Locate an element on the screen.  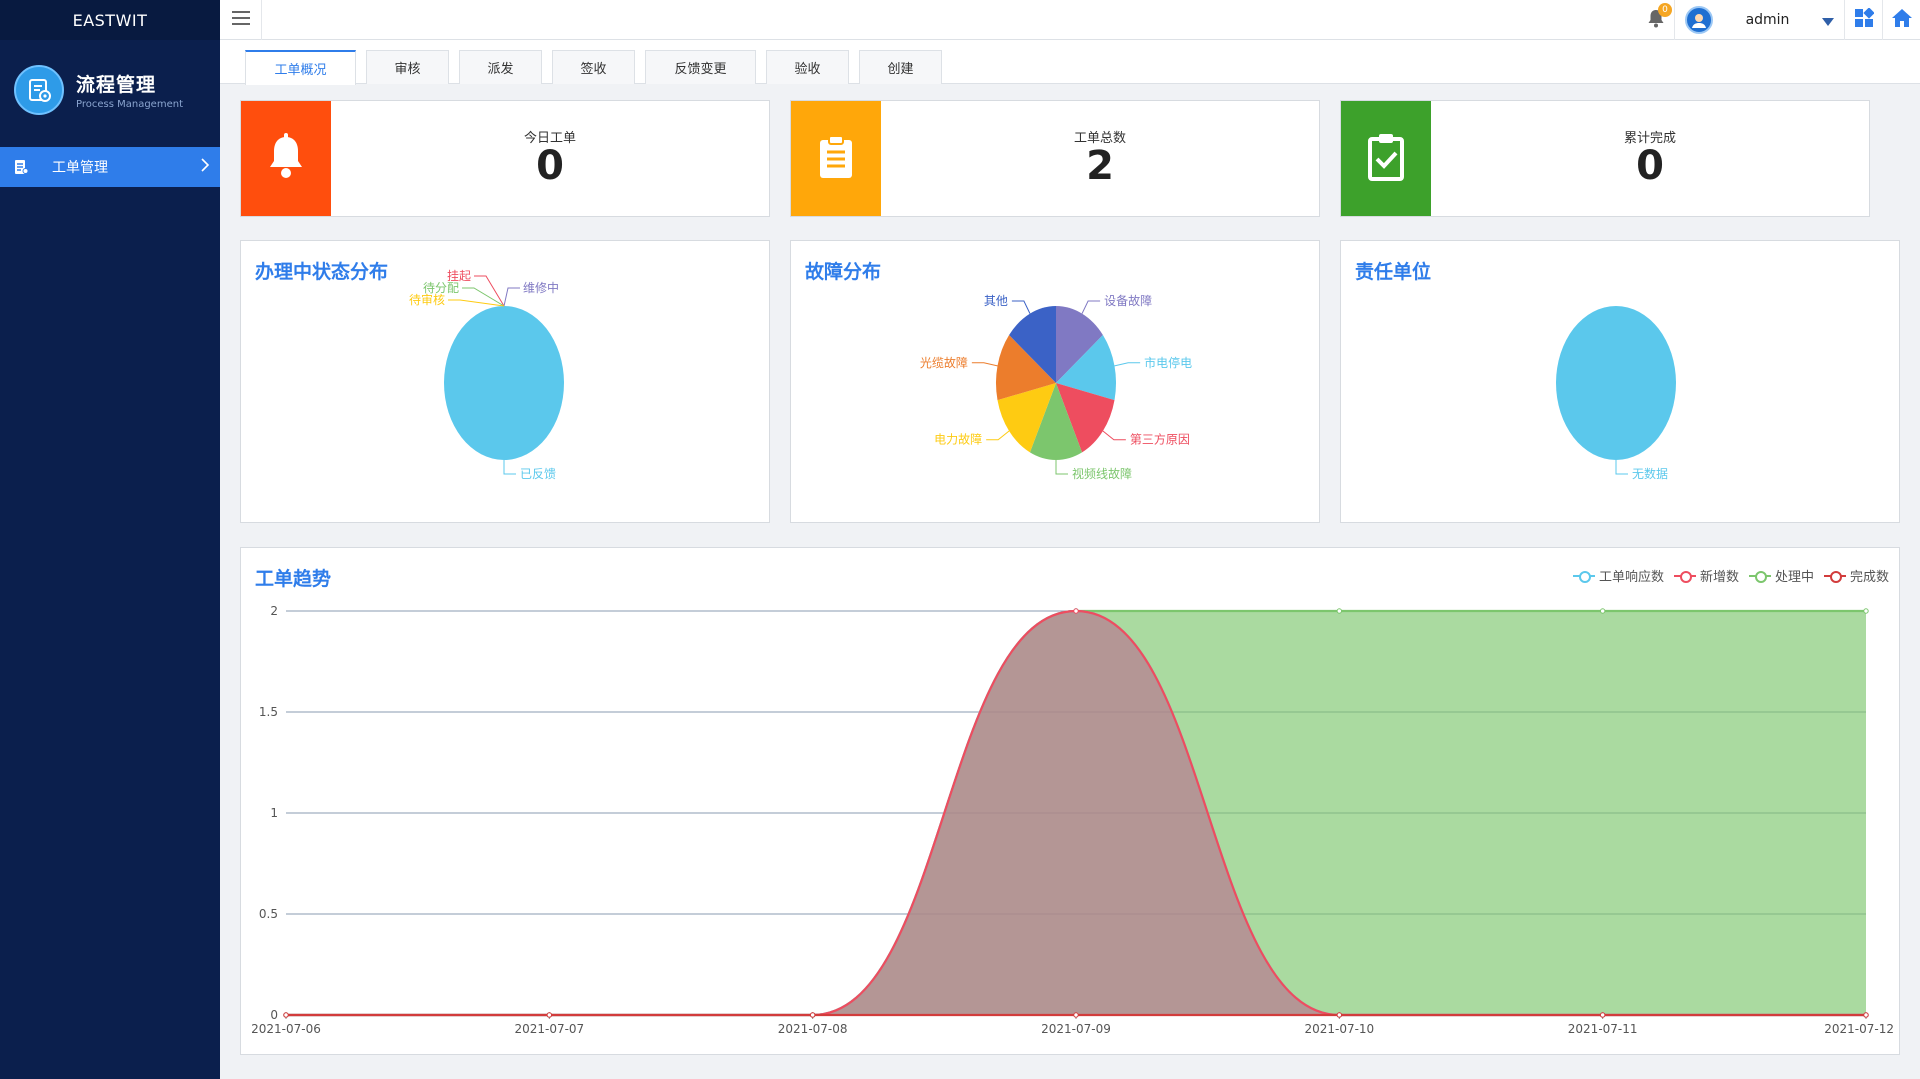
legend-item: 工单响应数 is located at coordinates (1618, 575).